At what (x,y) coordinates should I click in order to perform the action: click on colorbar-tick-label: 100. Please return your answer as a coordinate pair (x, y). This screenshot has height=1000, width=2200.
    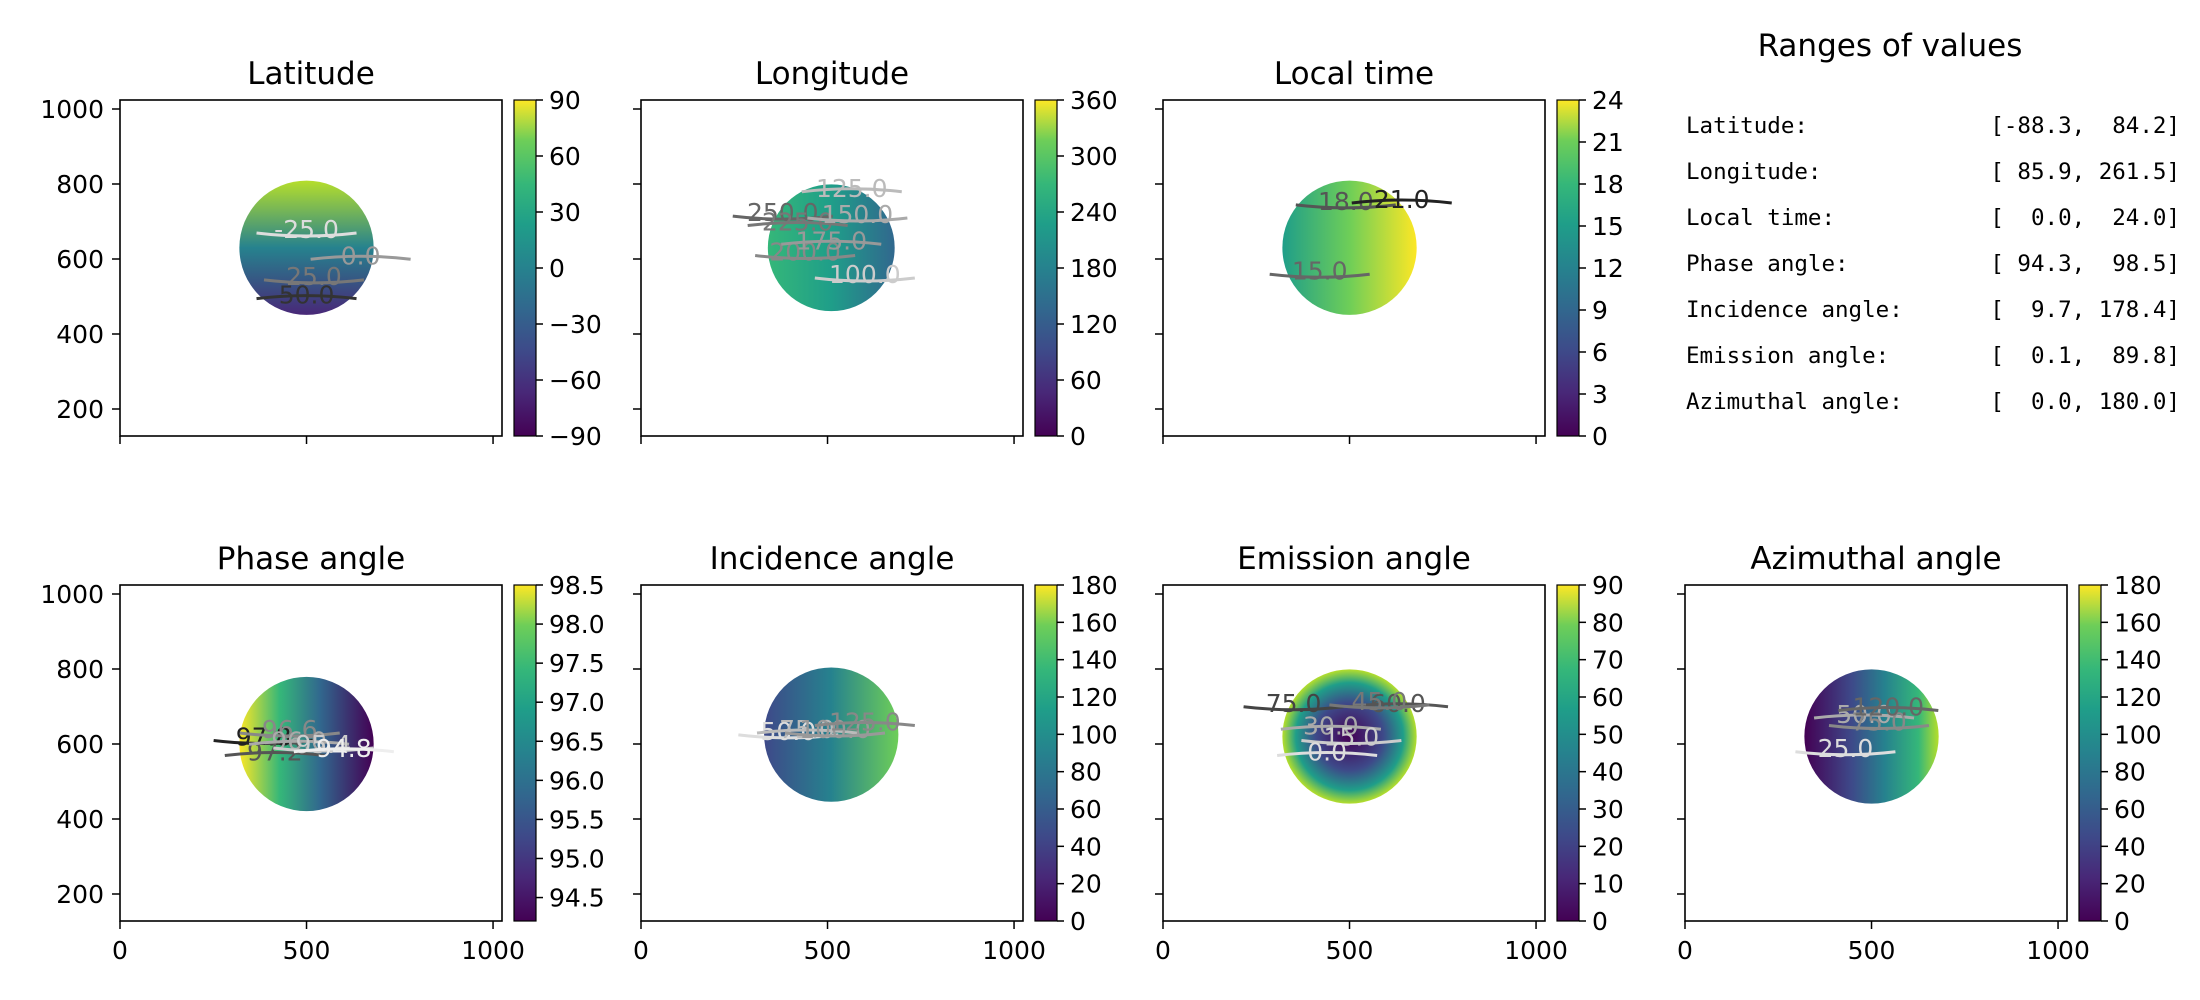
    Looking at the image, I should click on (2138, 734).